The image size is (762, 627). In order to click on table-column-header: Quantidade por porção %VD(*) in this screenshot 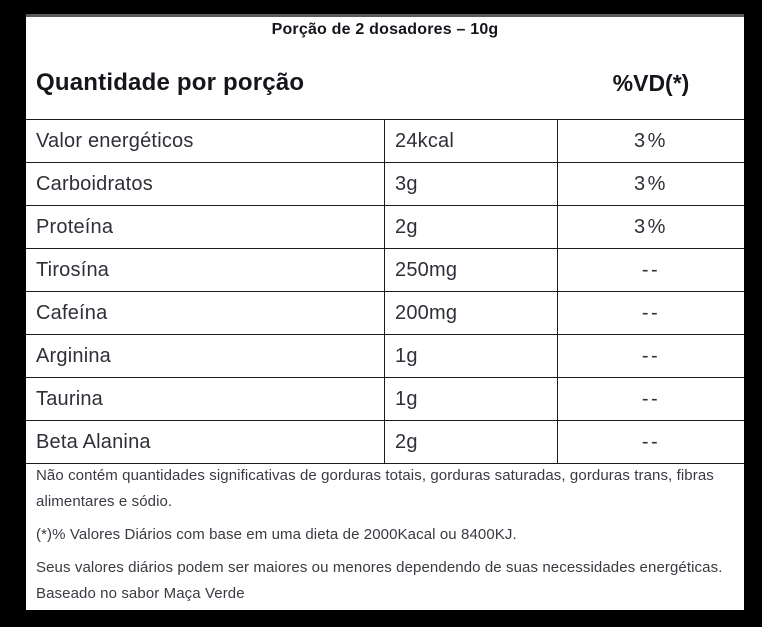, I will do `click(385, 83)`.